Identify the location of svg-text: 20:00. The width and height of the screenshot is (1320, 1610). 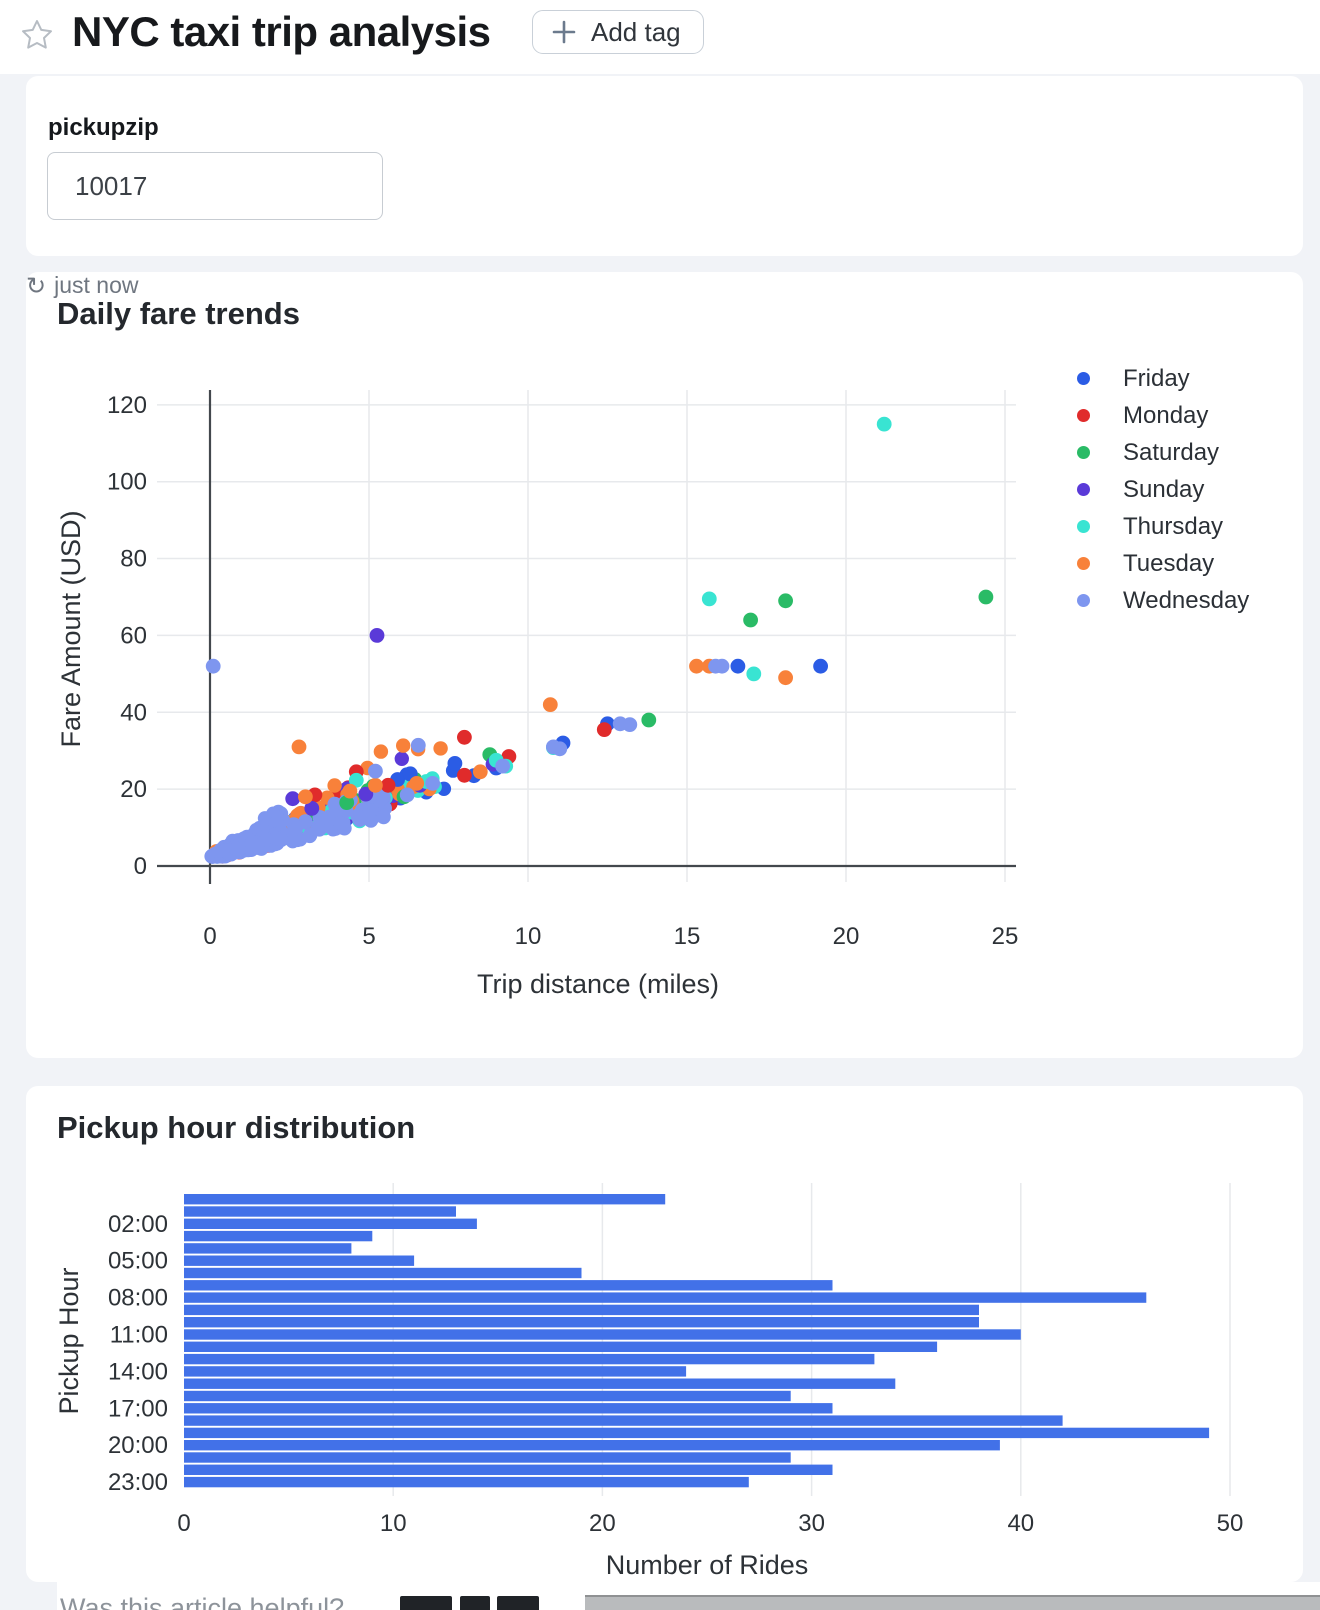
(138, 1445).